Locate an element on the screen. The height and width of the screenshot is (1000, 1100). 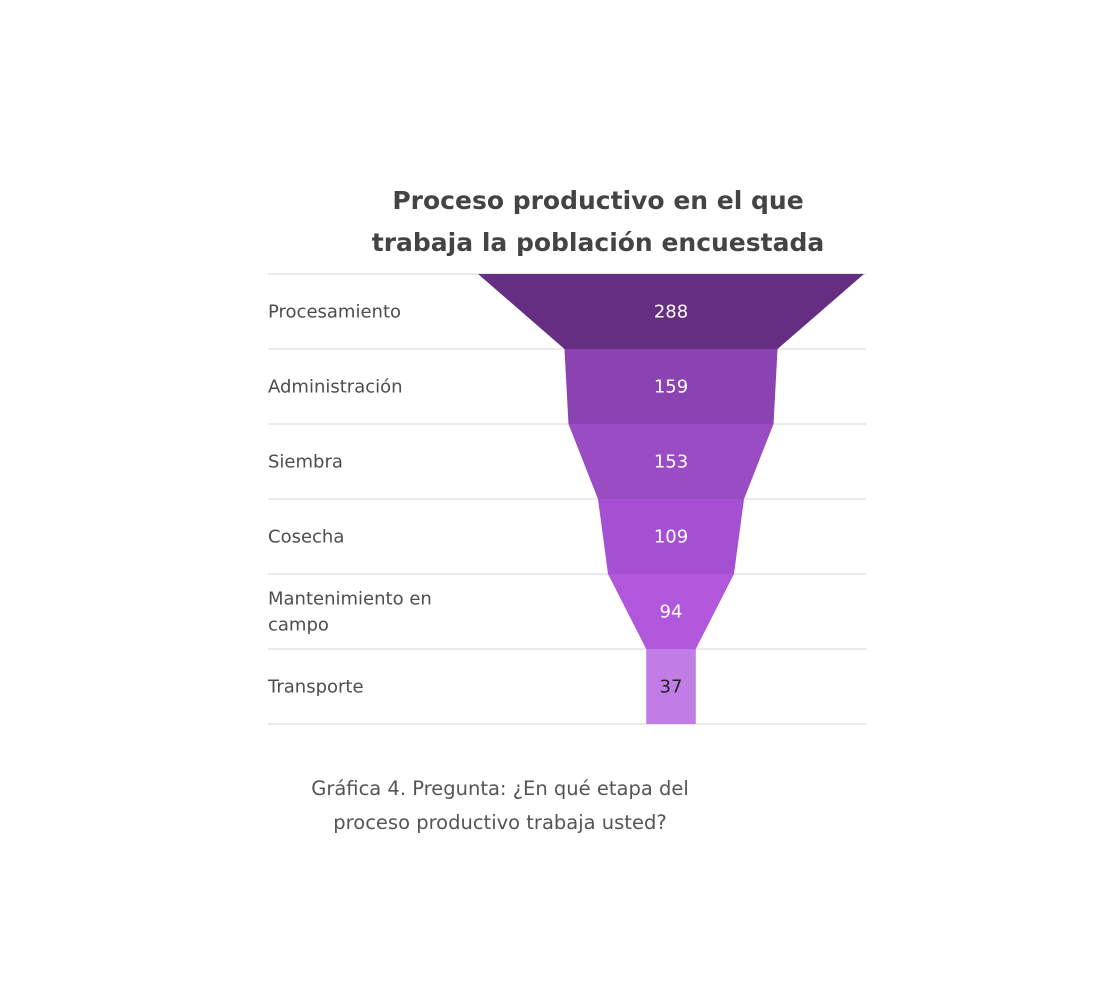
chart-title-line-1: Proceso productivo en el que is located at coordinates (598, 200).